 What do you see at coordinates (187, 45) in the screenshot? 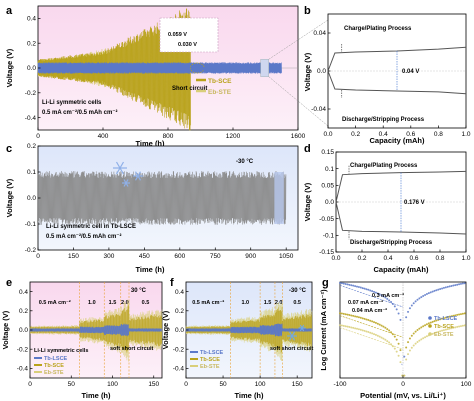
I see `panel-a-ann-0030: 0.030 V` at bounding box center [187, 45].